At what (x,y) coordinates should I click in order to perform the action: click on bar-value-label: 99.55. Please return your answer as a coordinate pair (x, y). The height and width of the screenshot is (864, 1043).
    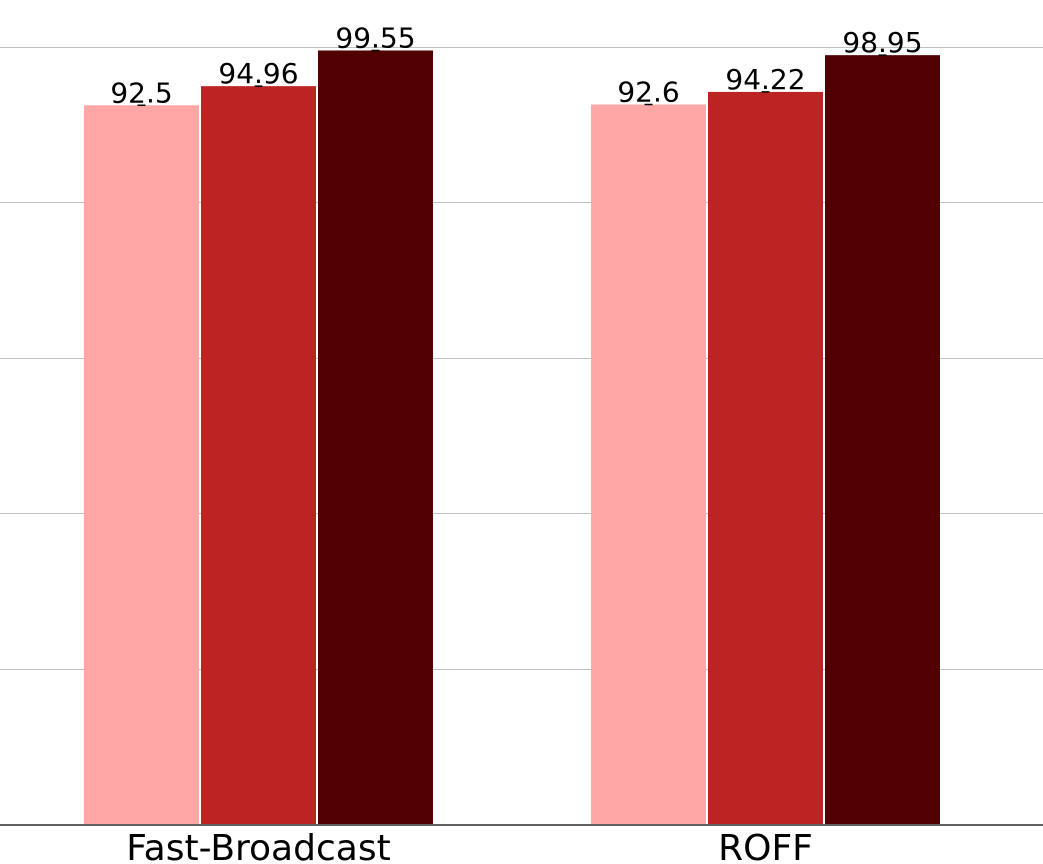
    Looking at the image, I should click on (375, 37).